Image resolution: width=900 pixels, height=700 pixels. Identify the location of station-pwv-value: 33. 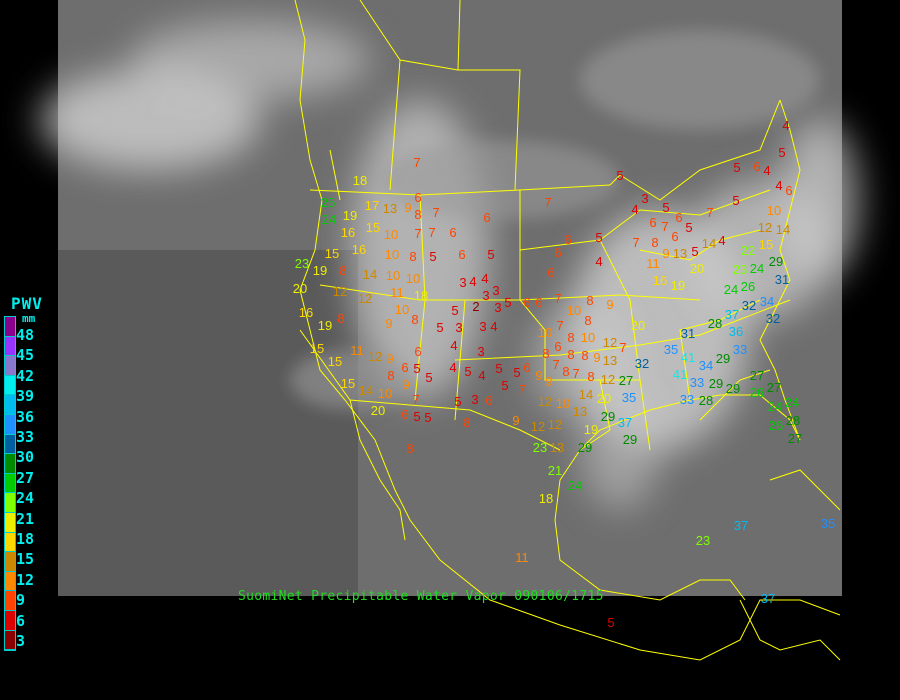
(740, 349).